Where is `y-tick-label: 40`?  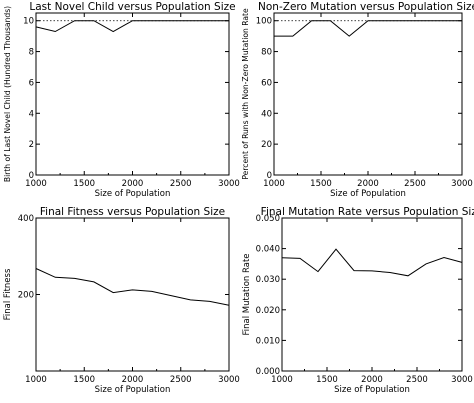 y-tick-label: 40 is located at coordinates (266, 114).